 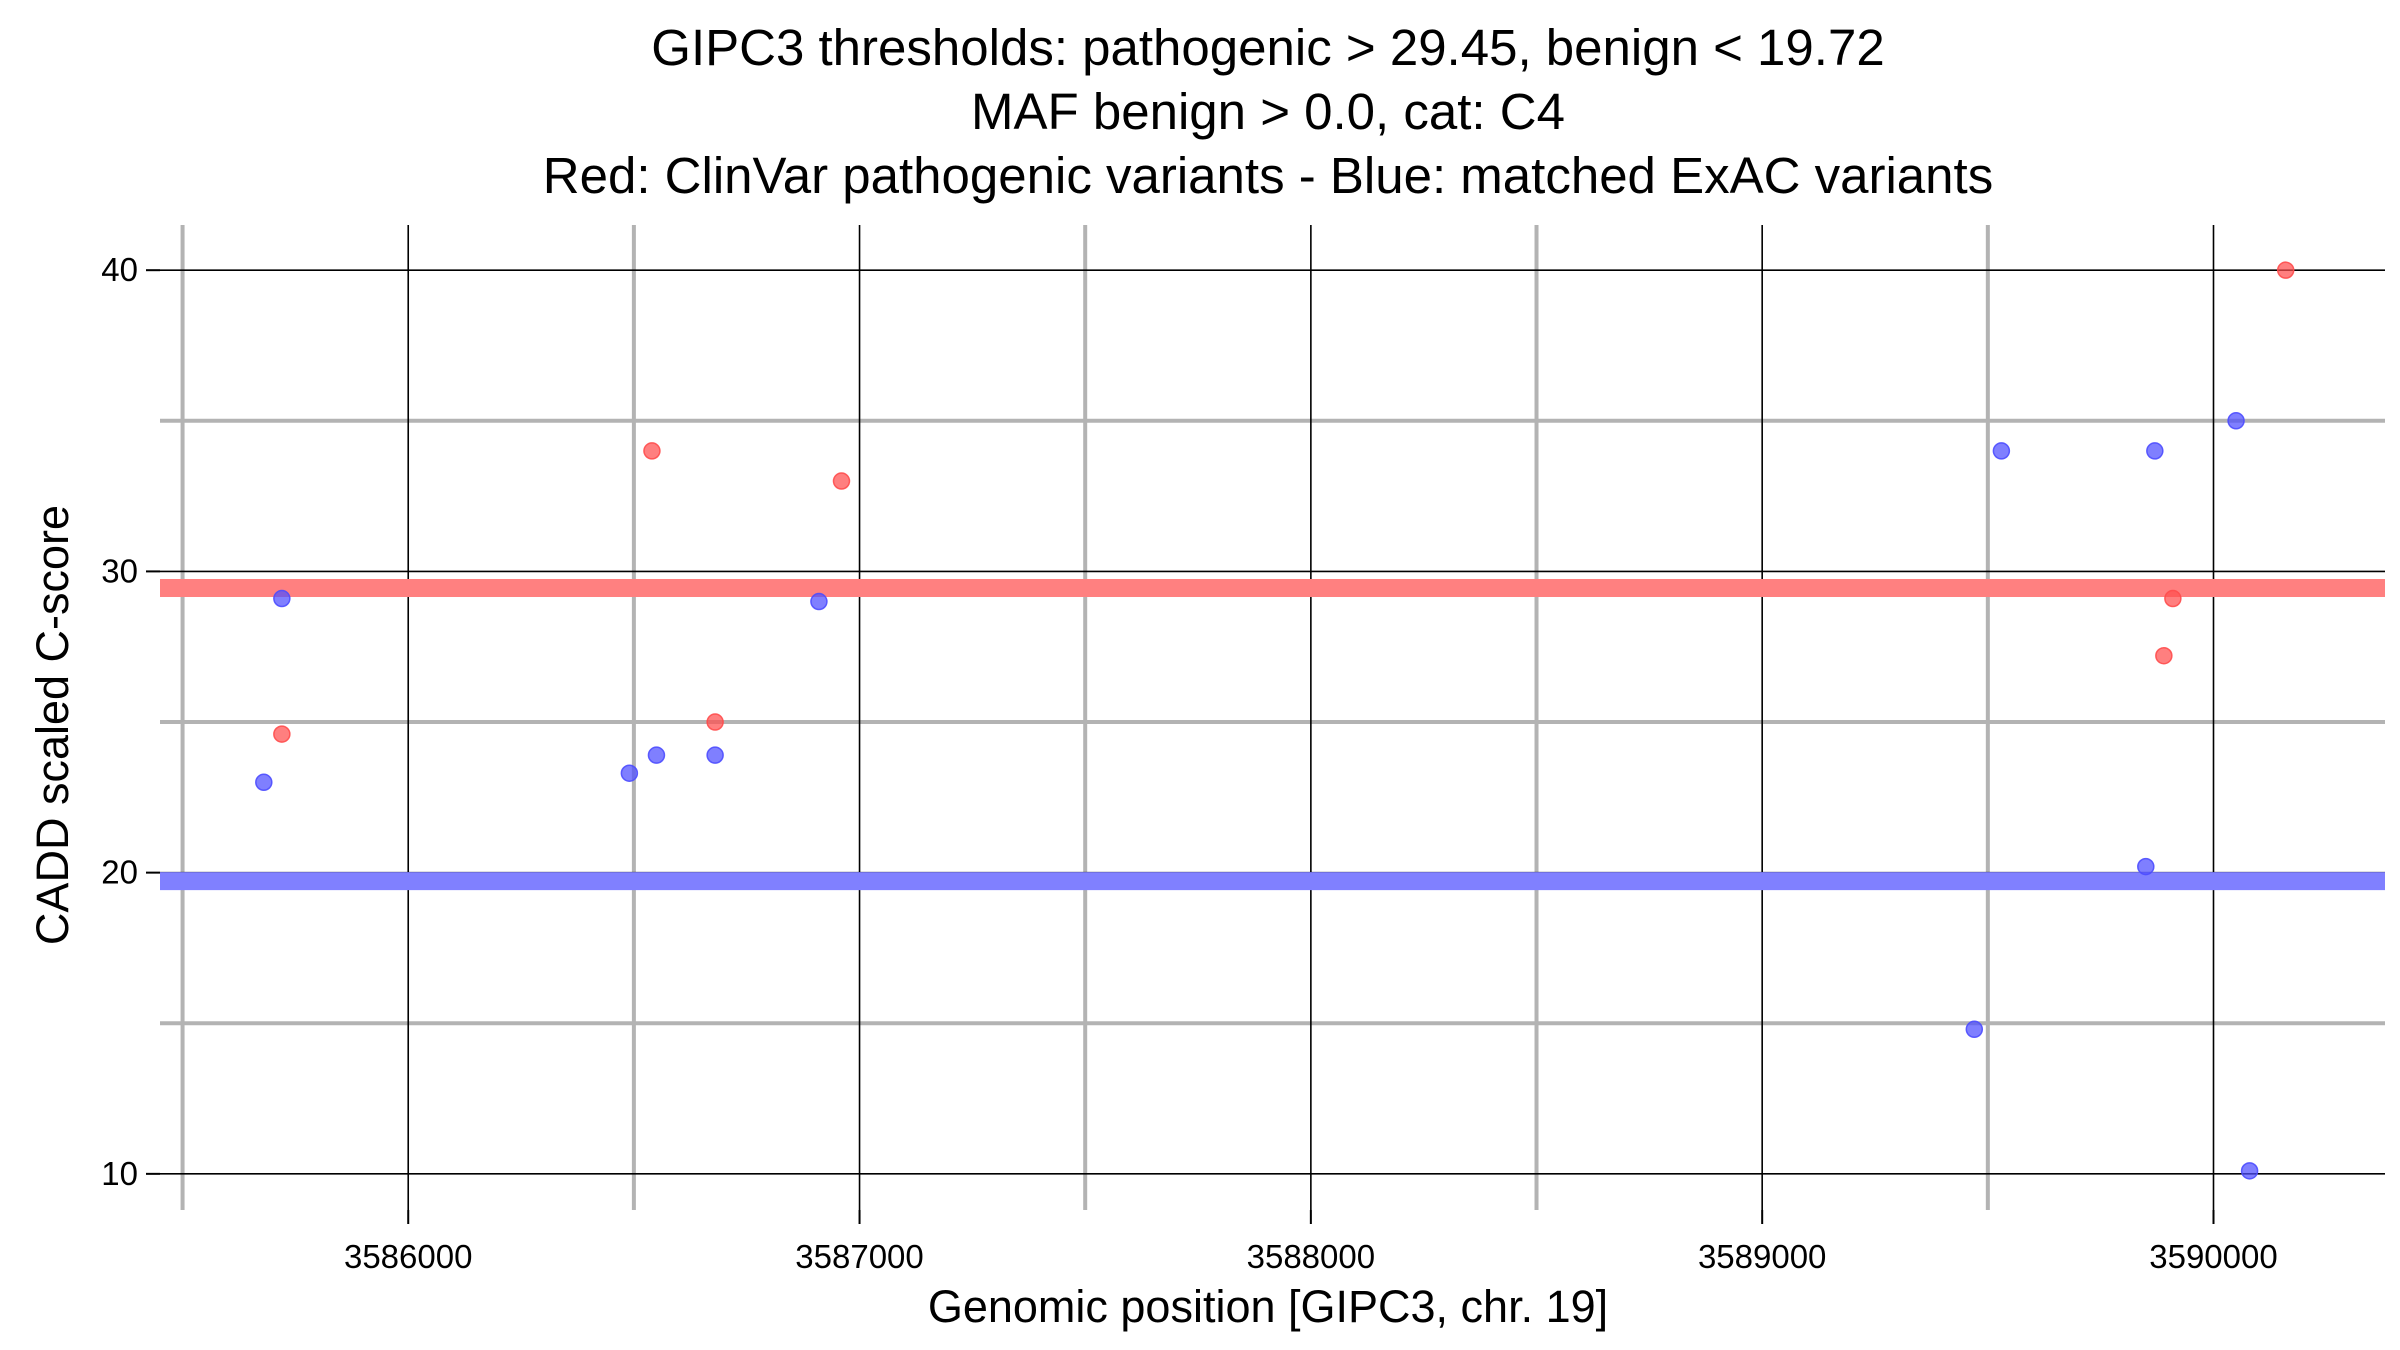 I want to click on x-tick-label-2: 3588000, so click(x=1311, y=1256).